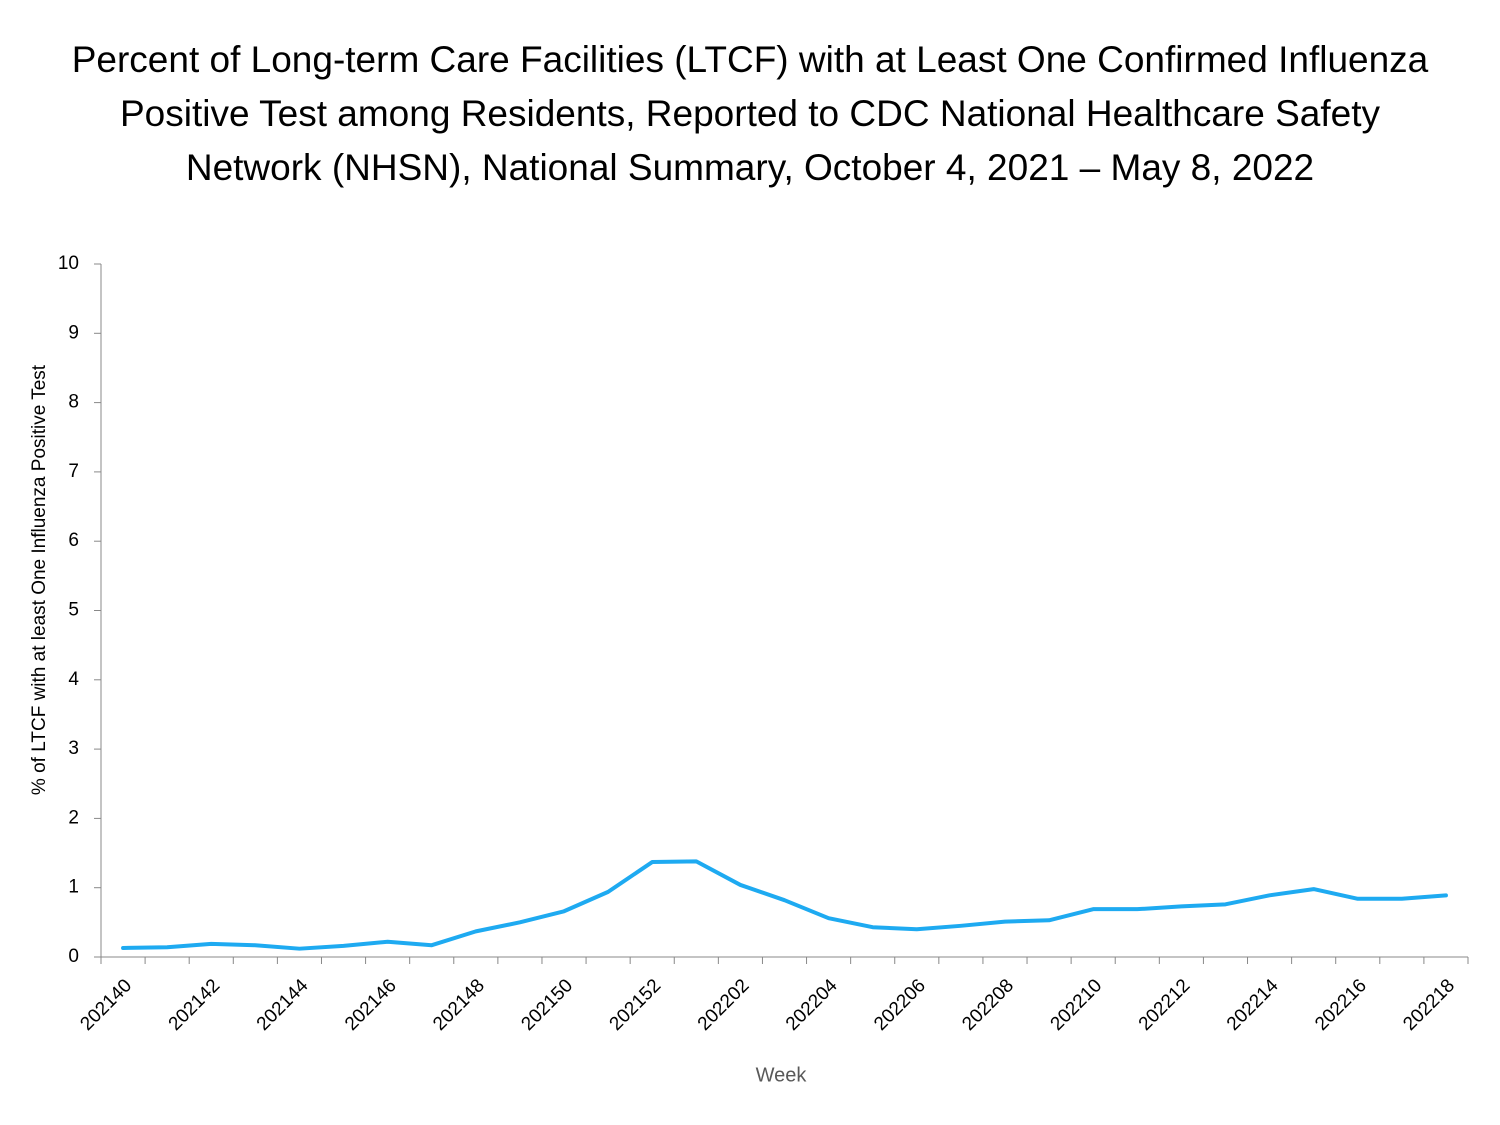 The height and width of the screenshot is (1125, 1500). What do you see at coordinates (459, 1005) in the screenshot?
I see `x-tick-label: 202148` at bounding box center [459, 1005].